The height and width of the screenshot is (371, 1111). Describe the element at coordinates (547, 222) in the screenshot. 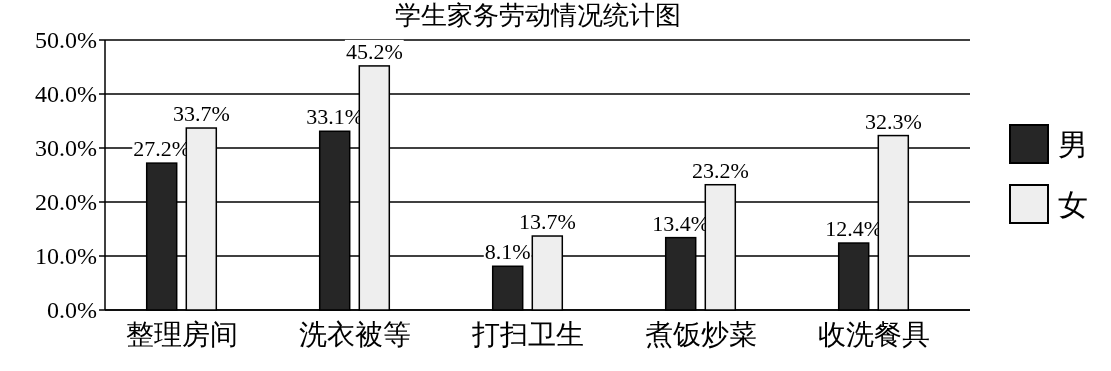

I see `data-label: 13.7%` at that location.